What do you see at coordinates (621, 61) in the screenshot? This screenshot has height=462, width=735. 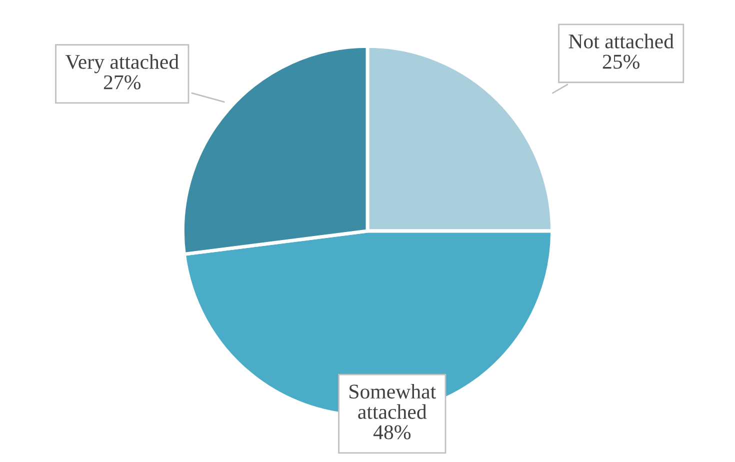 I see `data-label: 25%` at bounding box center [621, 61].